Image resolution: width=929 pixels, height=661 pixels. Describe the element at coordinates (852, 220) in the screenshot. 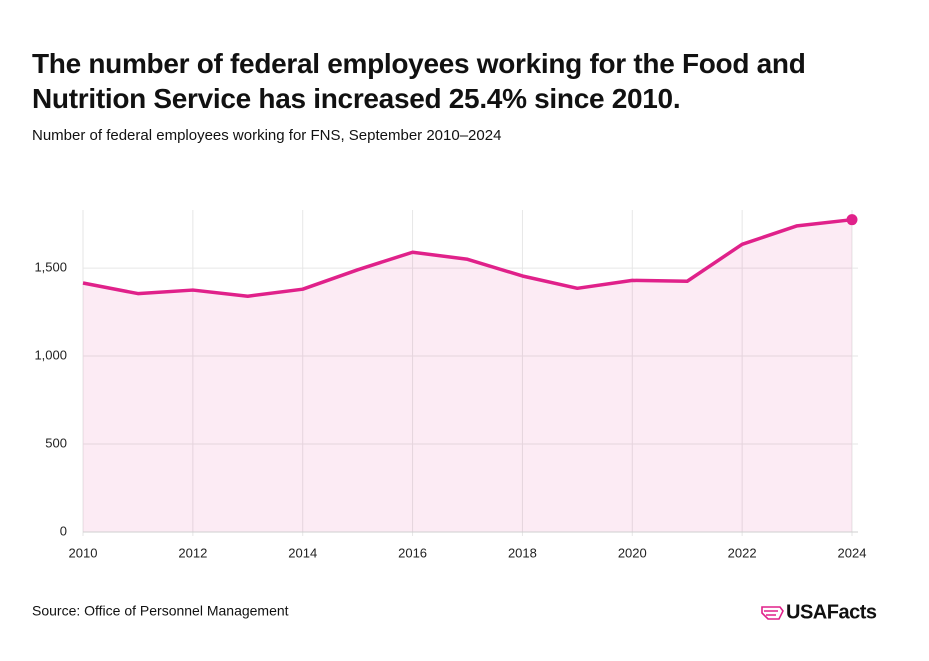

I see `end-point` at that location.